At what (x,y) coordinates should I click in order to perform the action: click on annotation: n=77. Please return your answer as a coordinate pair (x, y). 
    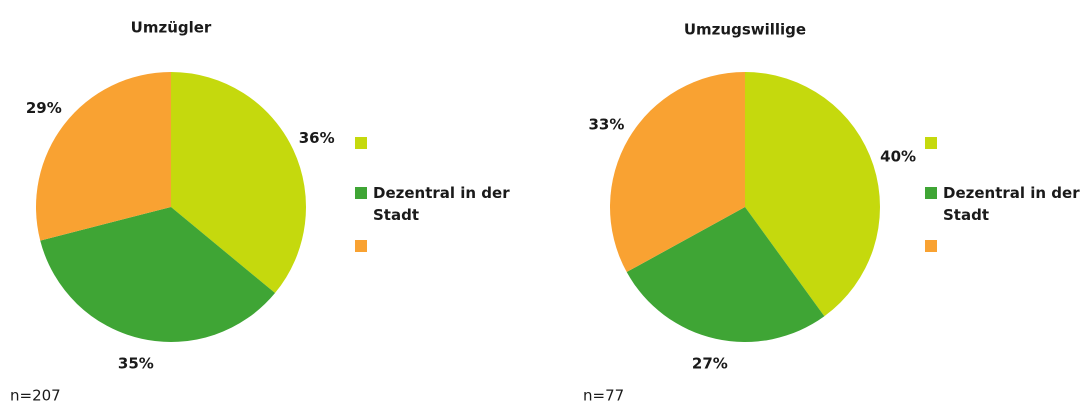
    Looking at the image, I should click on (603, 396).